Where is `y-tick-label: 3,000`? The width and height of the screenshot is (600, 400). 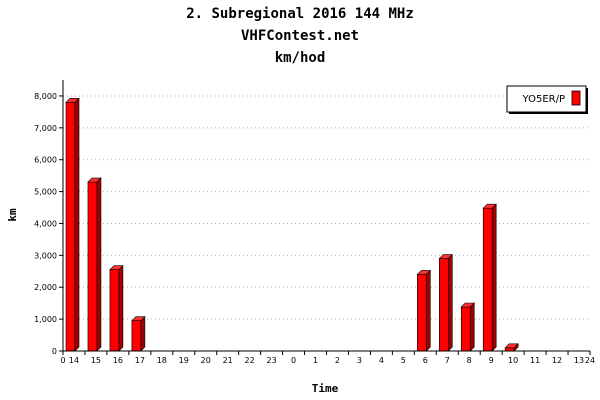
y-tick-label: 3,000 is located at coordinates (45, 255).